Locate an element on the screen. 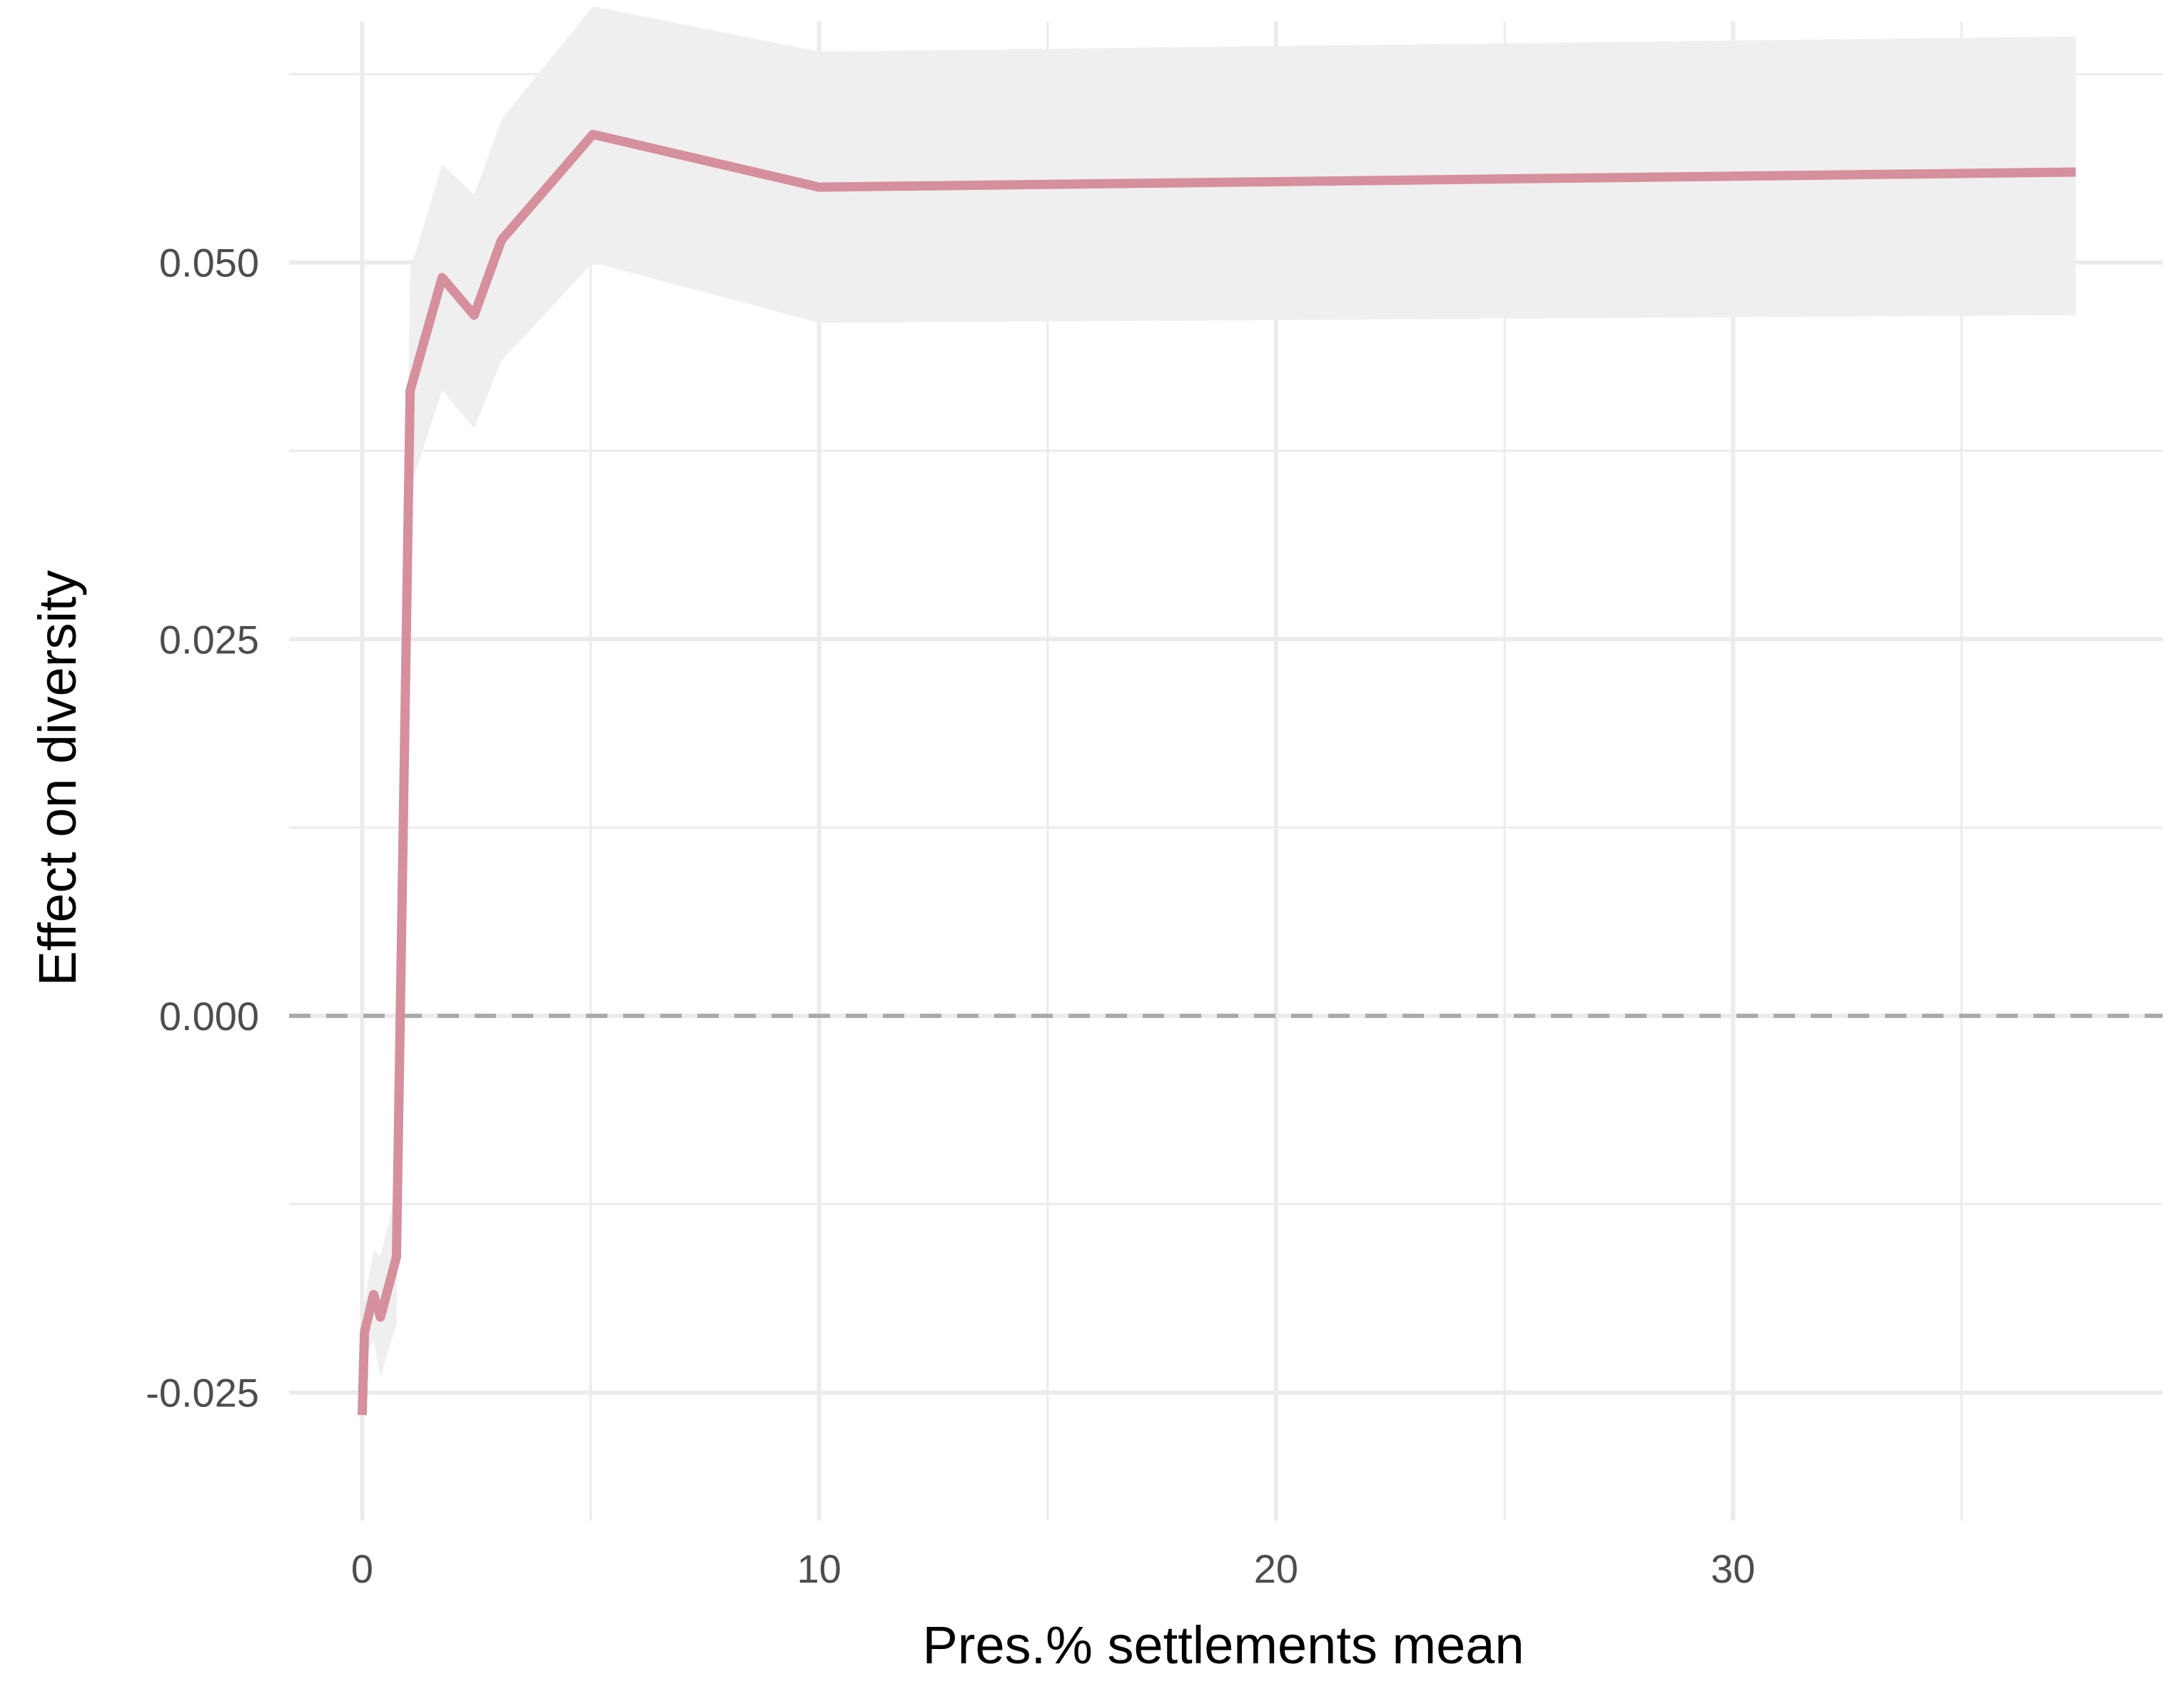 Image resolution: width=2184 pixels, height=1699 pixels. y-axis-ticks: -0.025 0.000 0.025 0.050 is located at coordinates (202, 828).